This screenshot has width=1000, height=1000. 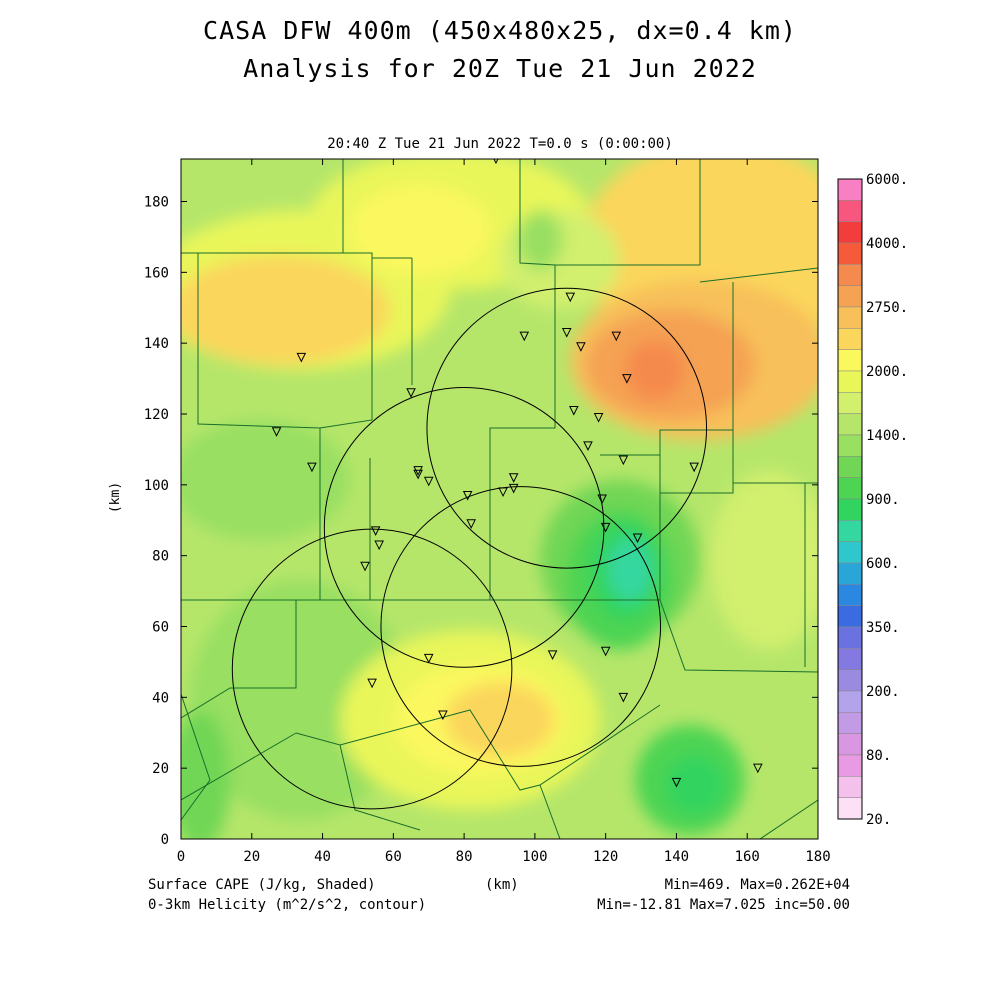 I want to click on colorbar-label: 350., so click(x=883, y=628).